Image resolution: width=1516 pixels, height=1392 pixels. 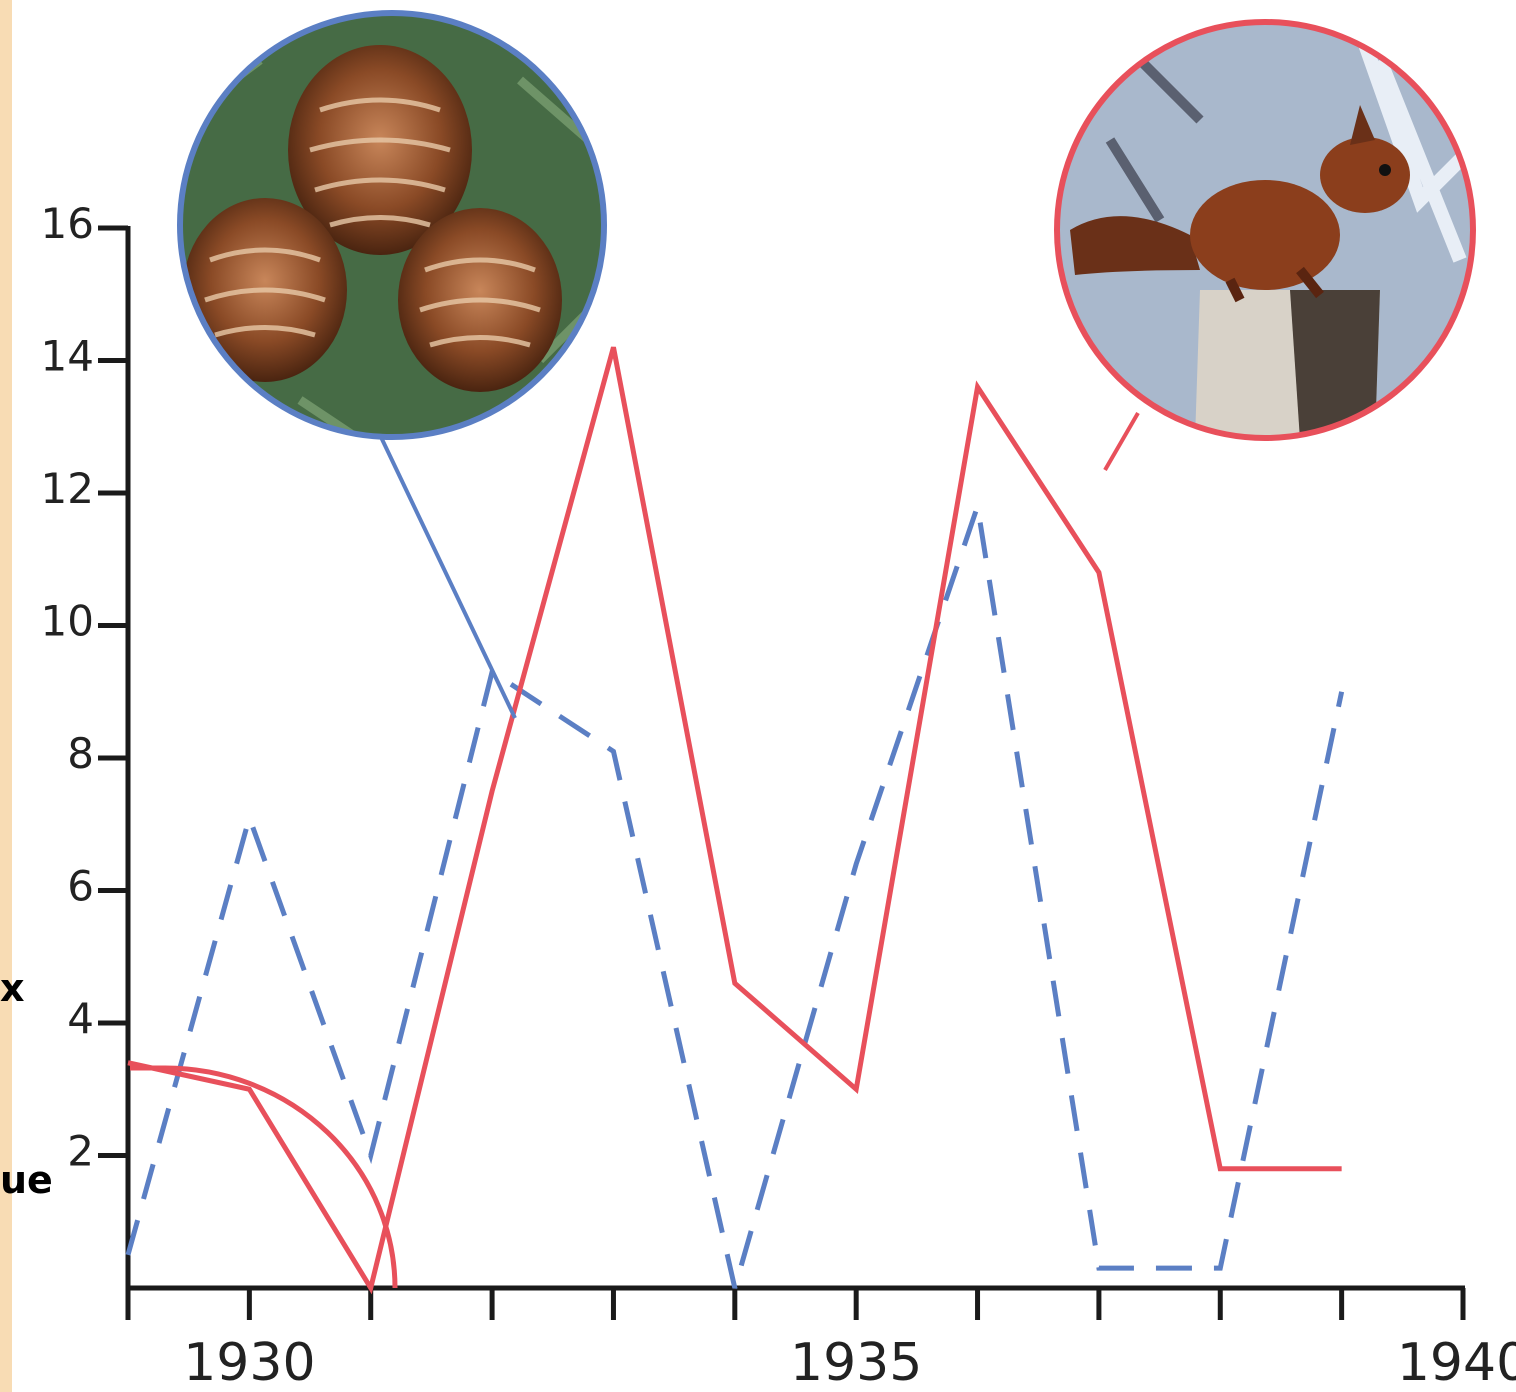 I want to click on y-tick-label: 2, so click(x=80, y=1151).